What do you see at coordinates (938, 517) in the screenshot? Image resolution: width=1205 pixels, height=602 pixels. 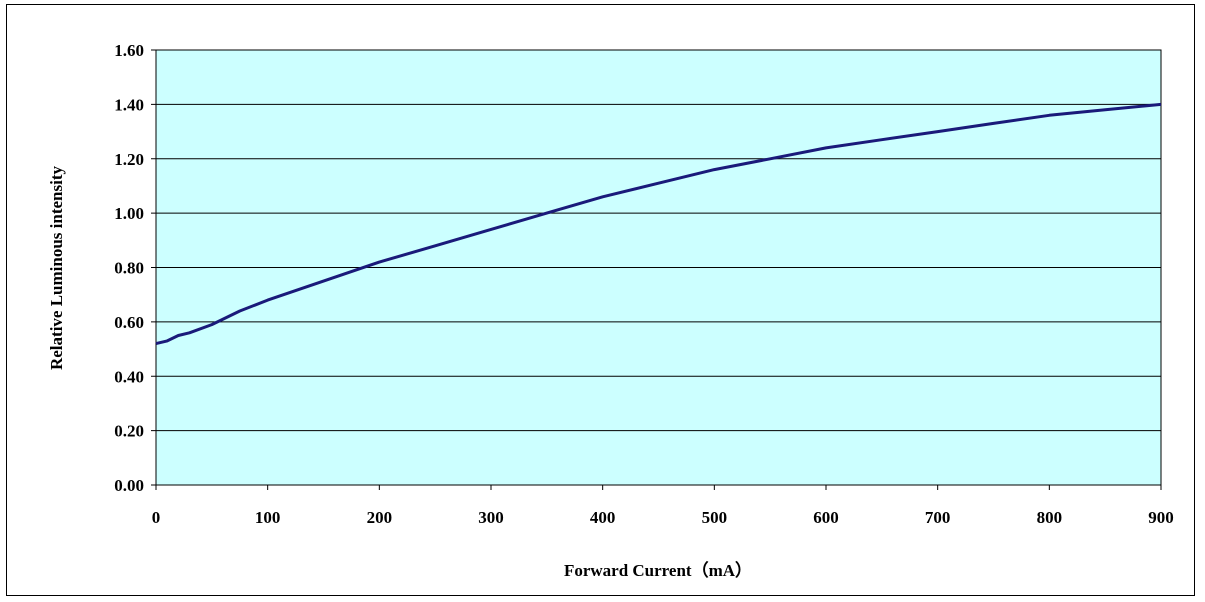 I see `x-tick-label: 700` at bounding box center [938, 517].